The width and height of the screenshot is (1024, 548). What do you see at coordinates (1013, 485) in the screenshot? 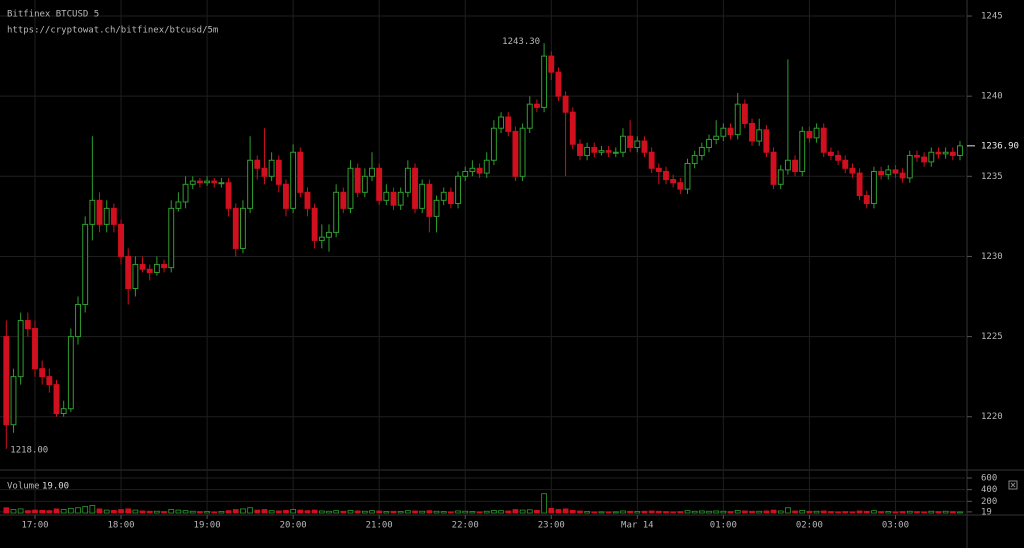
I see `close-button` at bounding box center [1013, 485].